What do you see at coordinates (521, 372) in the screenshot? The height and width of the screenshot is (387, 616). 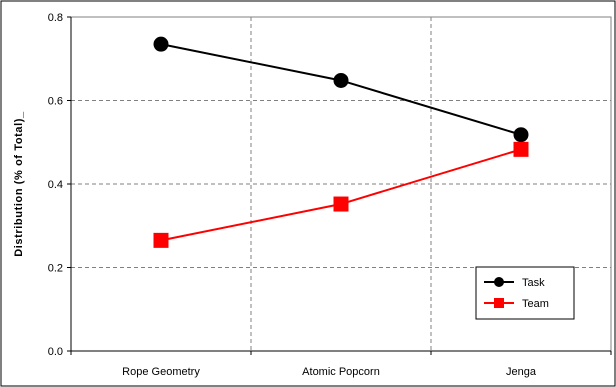 I see `x-tick-label: Jenga` at bounding box center [521, 372].